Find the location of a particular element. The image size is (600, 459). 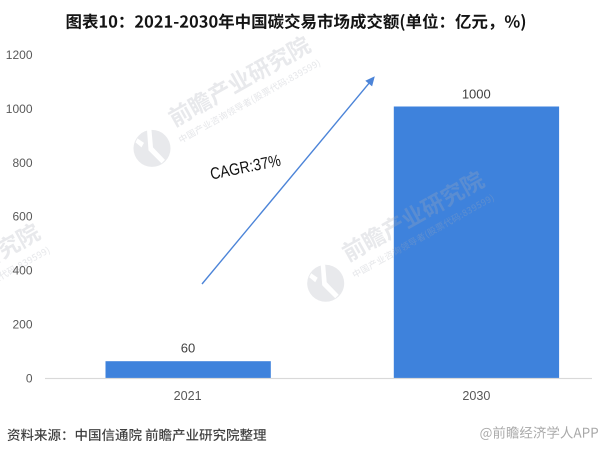

svg-text: 0 is located at coordinates (29, 378).